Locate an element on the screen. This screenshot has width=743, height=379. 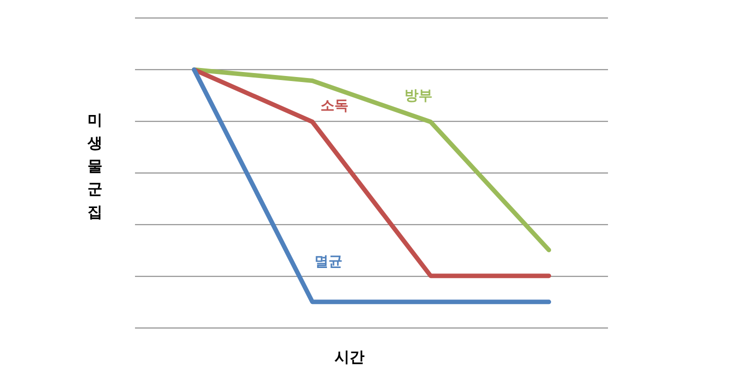
series-label: 방부 is located at coordinates (418, 96).